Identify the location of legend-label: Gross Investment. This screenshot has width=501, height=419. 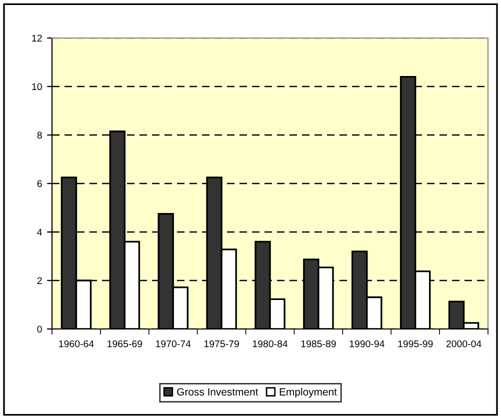
(217, 392).